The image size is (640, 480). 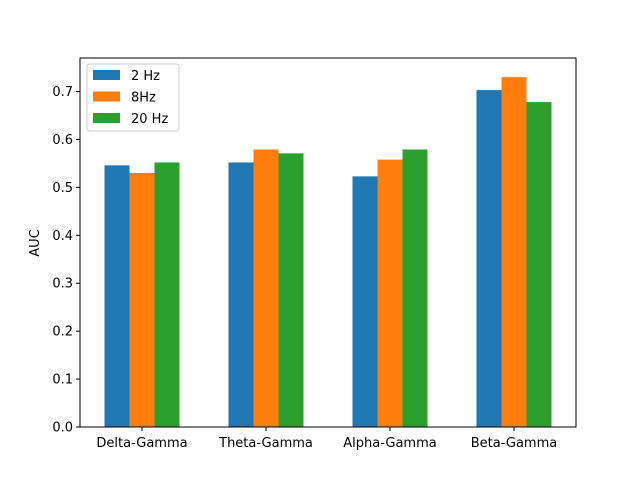 What do you see at coordinates (142, 300) in the screenshot?
I see `bar-8hz-delta-gamma` at bounding box center [142, 300].